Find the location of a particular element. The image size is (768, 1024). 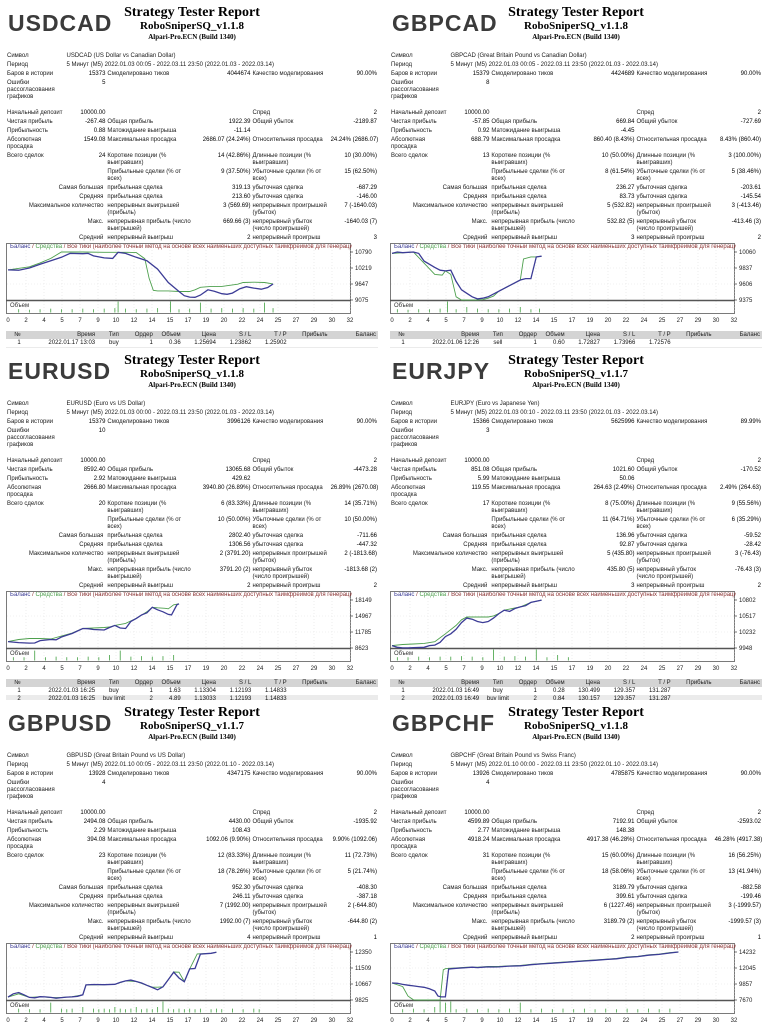

stat-value: 13065.68 is located at coordinates (238, 470).